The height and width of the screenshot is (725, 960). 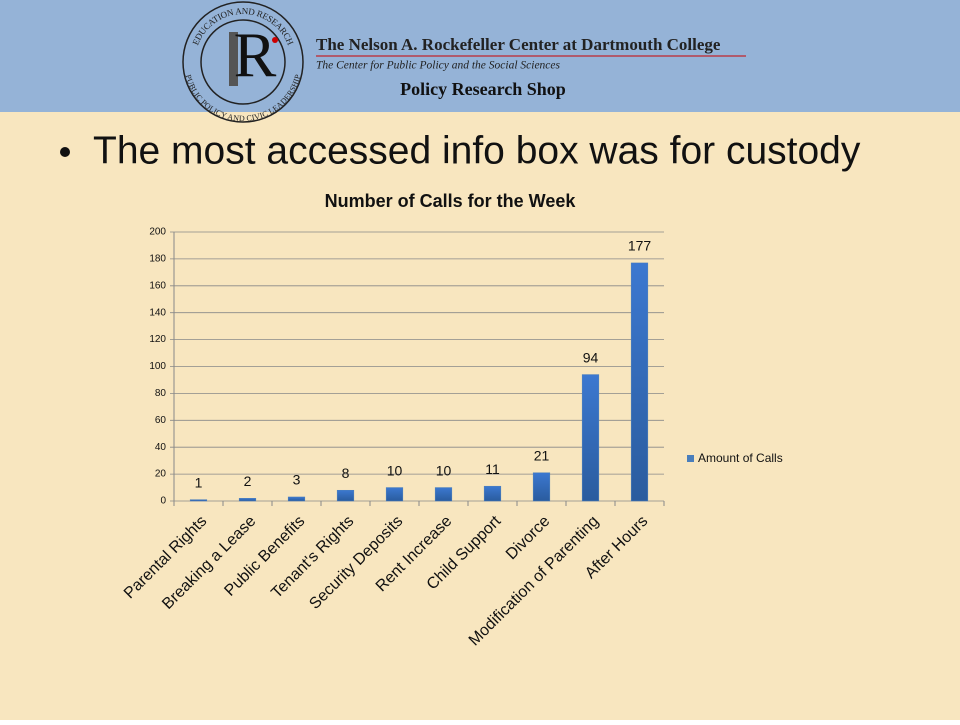 I want to click on logo-column, so click(x=233, y=59).